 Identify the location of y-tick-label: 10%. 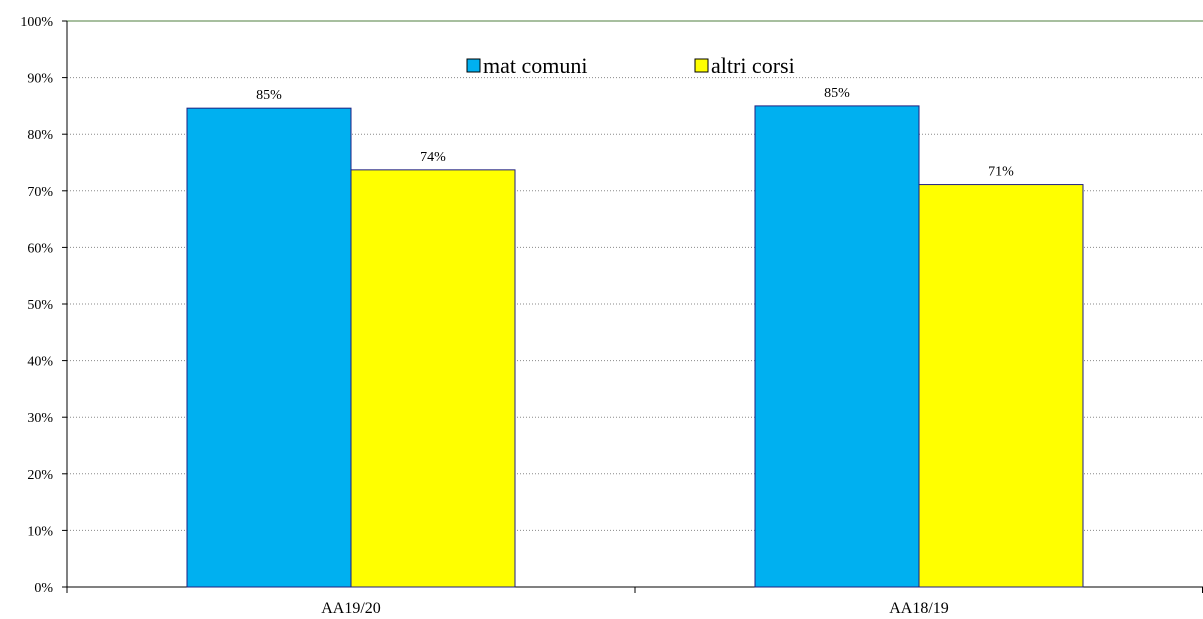
(40, 531).